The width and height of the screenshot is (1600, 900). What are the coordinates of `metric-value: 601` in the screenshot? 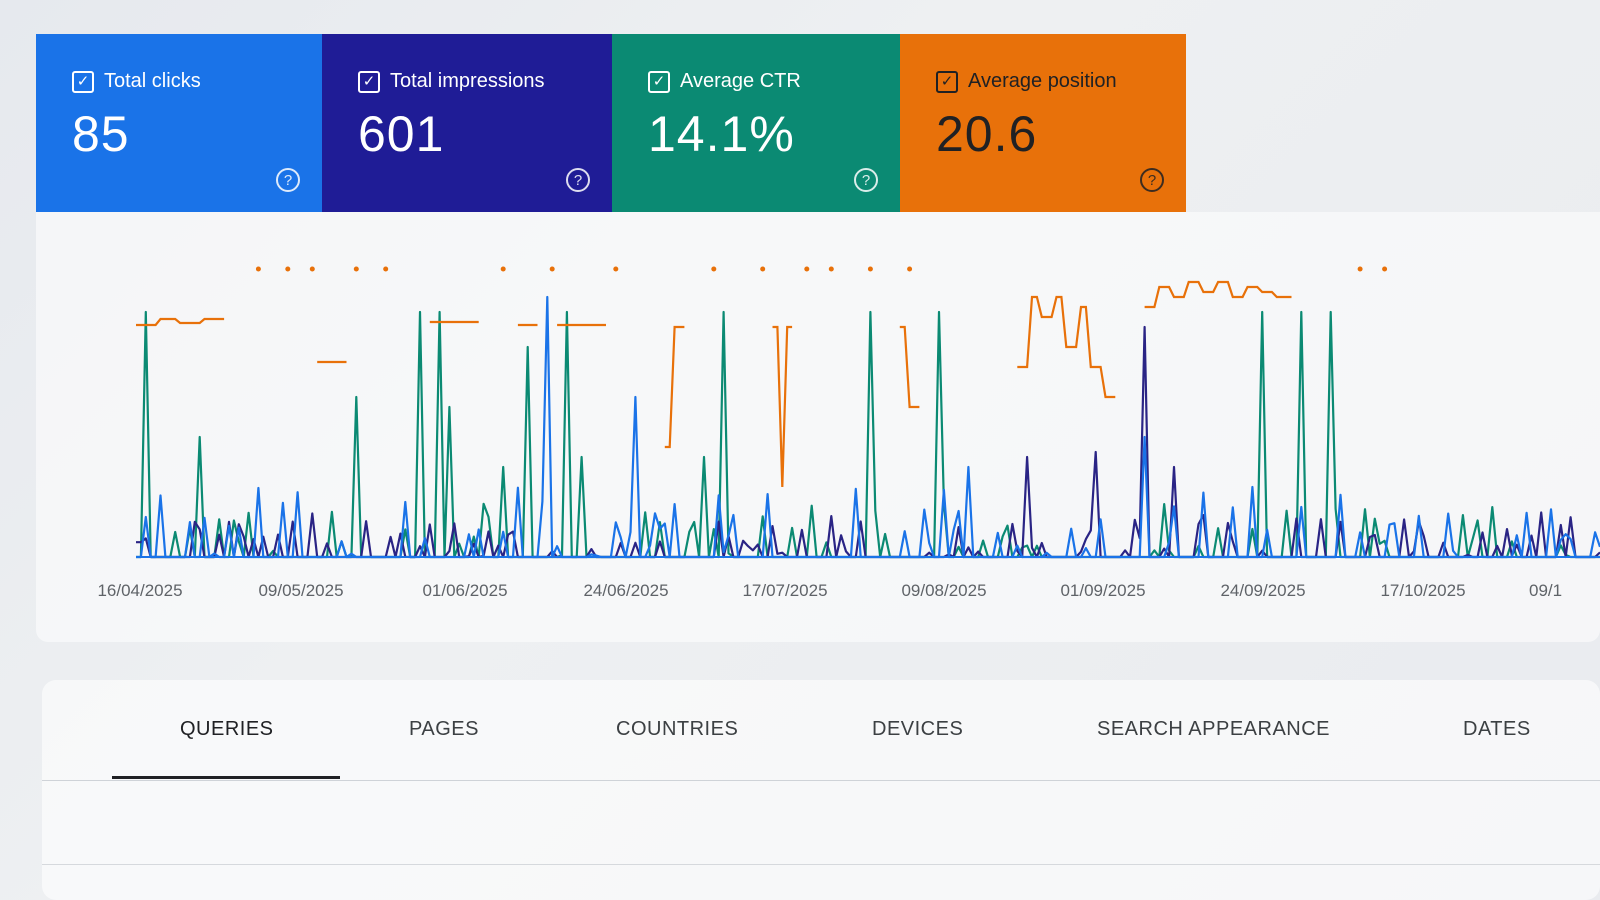 It's located at (401, 134).